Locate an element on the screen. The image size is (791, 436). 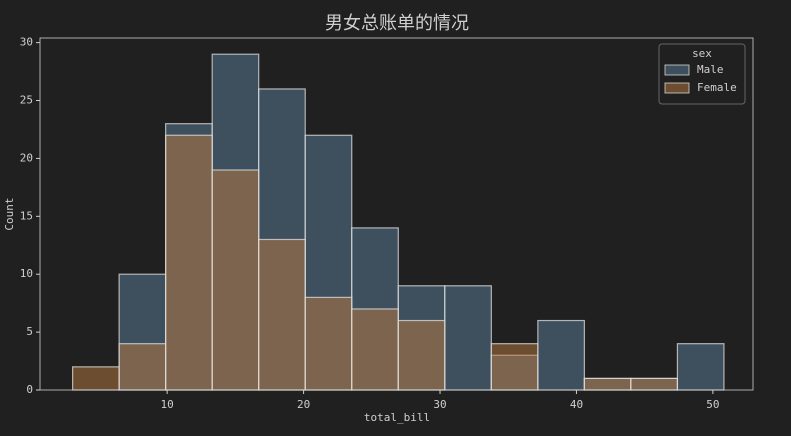
y-tick-label: 10 is located at coordinates (26, 273).